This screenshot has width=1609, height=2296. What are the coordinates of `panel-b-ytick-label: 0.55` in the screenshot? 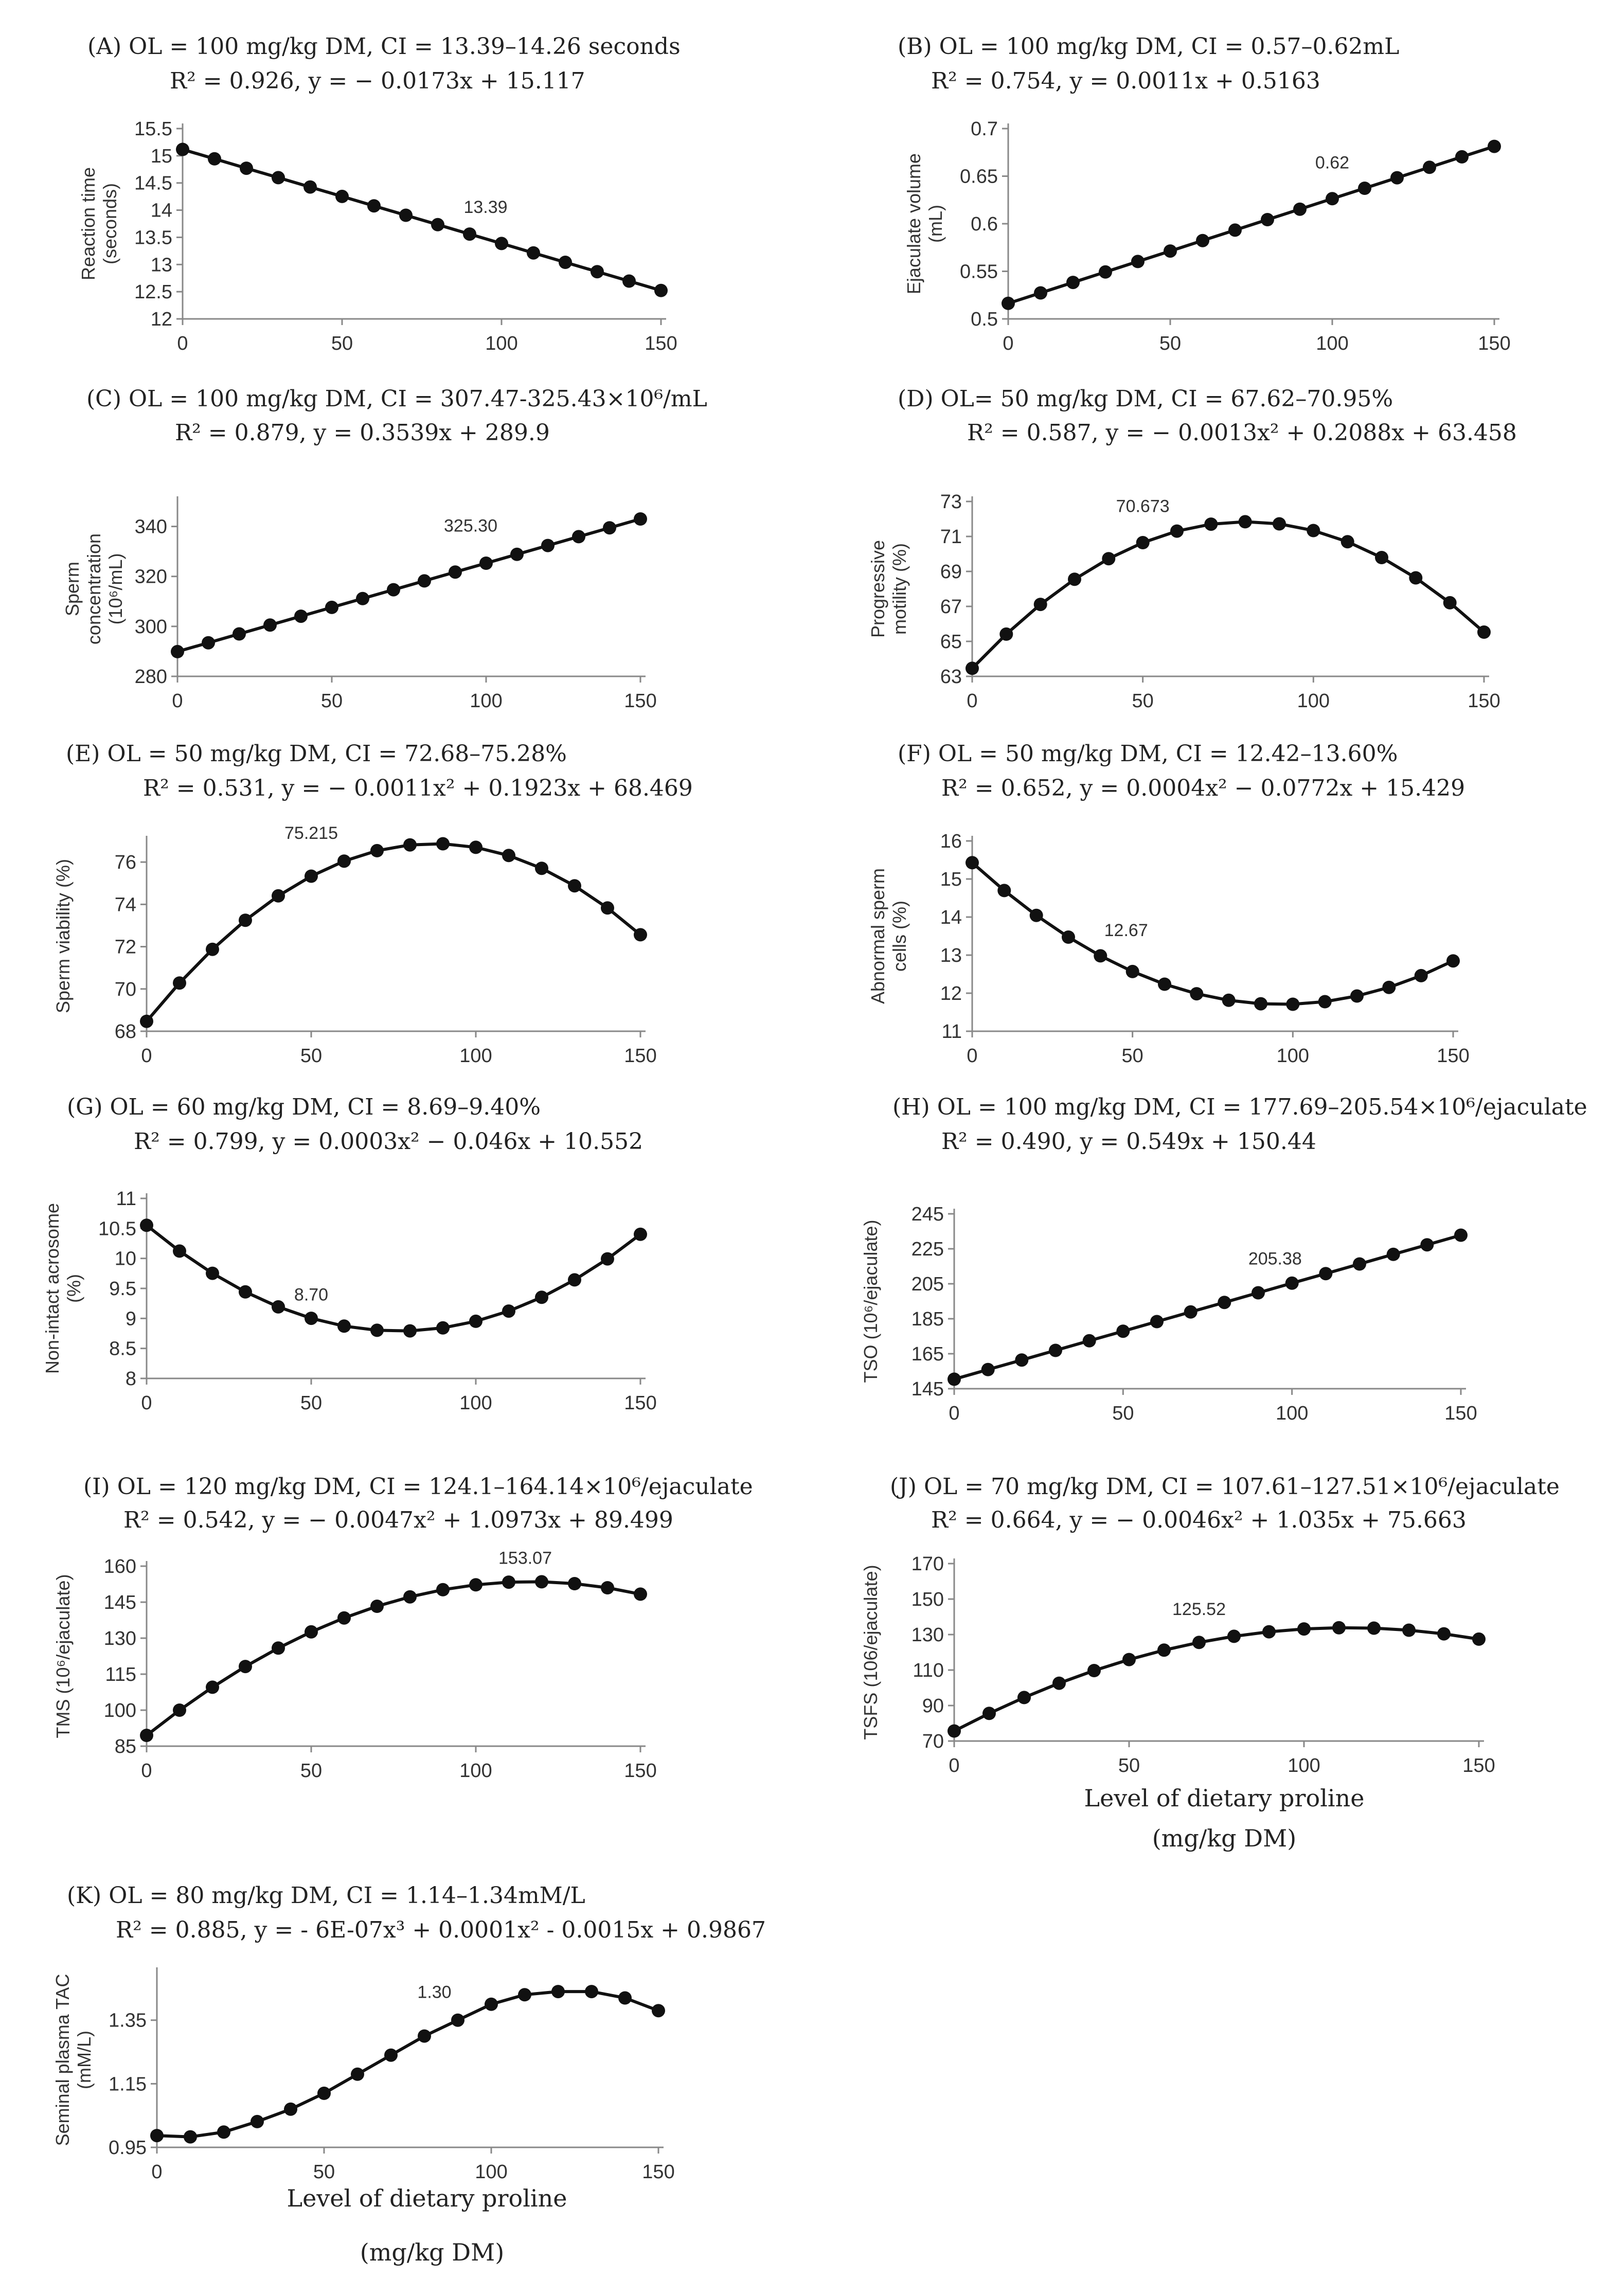 It's located at (979, 272).